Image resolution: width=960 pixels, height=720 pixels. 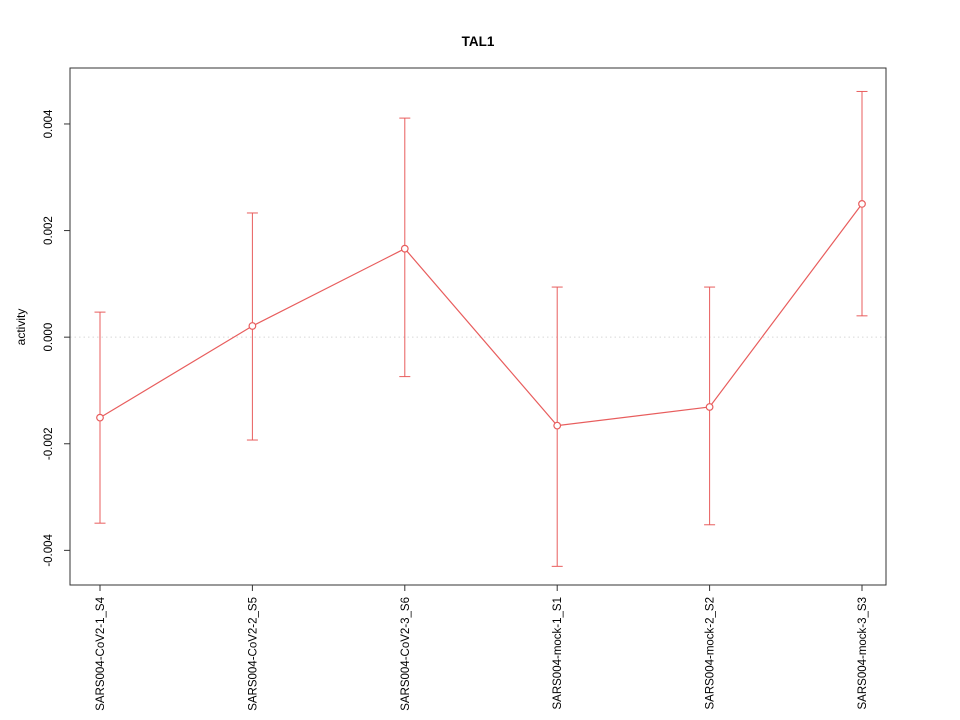 I want to click on y-tick-label: 0.002, so click(x=49, y=230).